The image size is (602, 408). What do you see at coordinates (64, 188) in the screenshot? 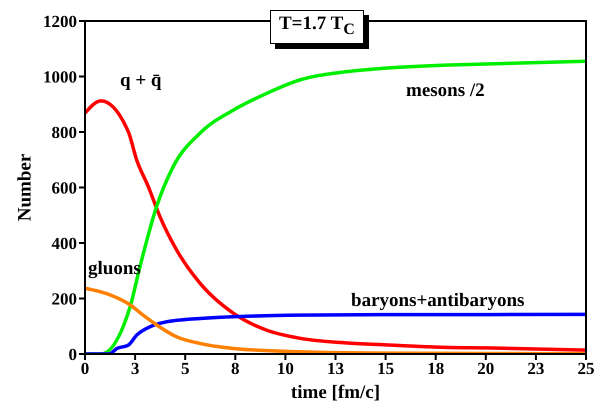
I see `y-tick-label: 600` at bounding box center [64, 188].